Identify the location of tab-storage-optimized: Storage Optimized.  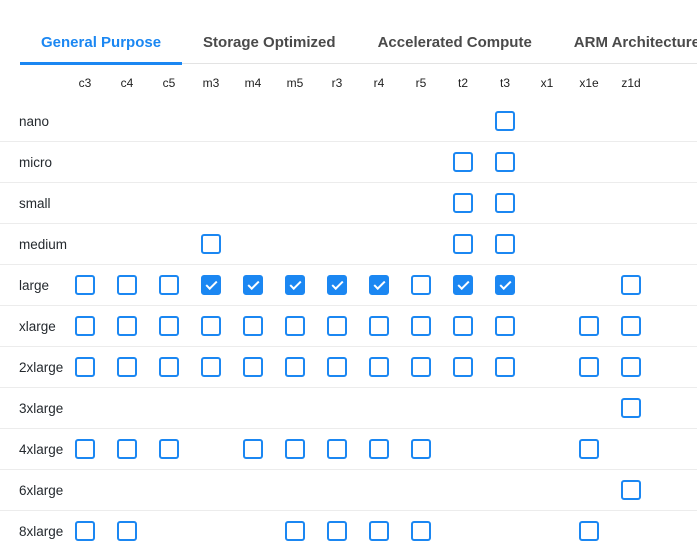
(269, 42).